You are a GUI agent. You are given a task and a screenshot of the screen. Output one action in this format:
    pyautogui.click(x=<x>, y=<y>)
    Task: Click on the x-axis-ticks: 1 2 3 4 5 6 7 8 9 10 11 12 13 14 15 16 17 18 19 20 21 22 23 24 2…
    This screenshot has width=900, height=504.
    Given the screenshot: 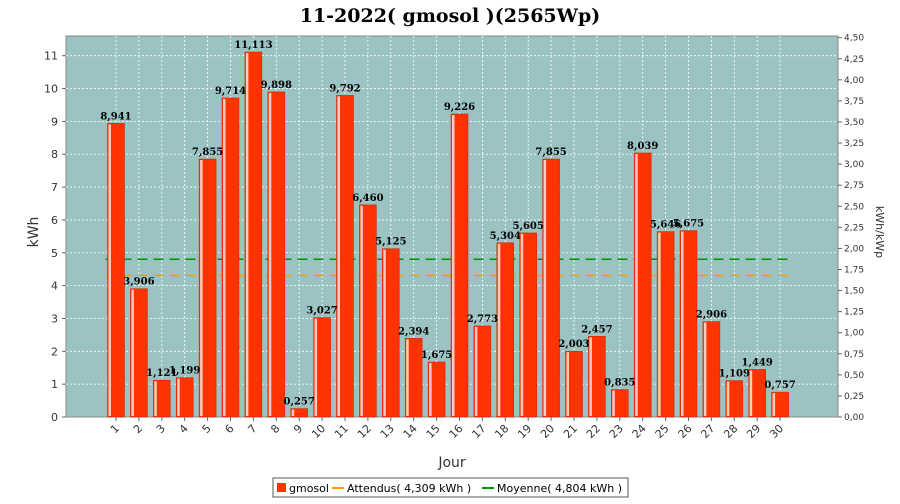 What is the action you would take?
    pyautogui.click(x=447, y=429)
    